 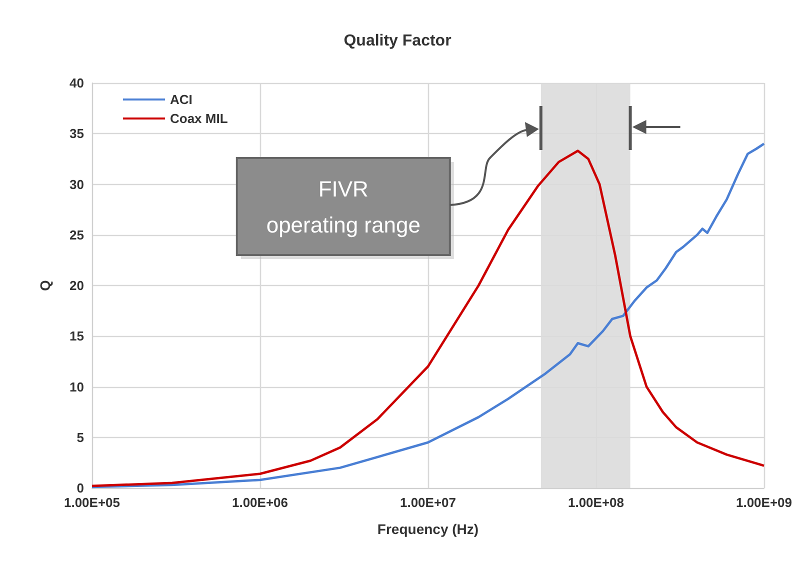 I want to click on chart-title: Quality Factor, so click(x=398, y=41).